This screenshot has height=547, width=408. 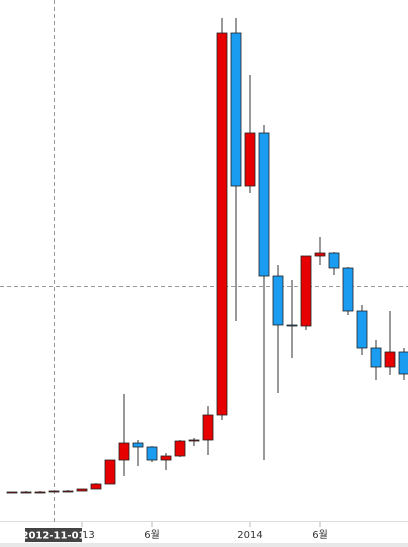 What do you see at coordinates (249, 535) in the screenshot?
I see `x-tick-label: 2014` at bounding box center [249, 535].